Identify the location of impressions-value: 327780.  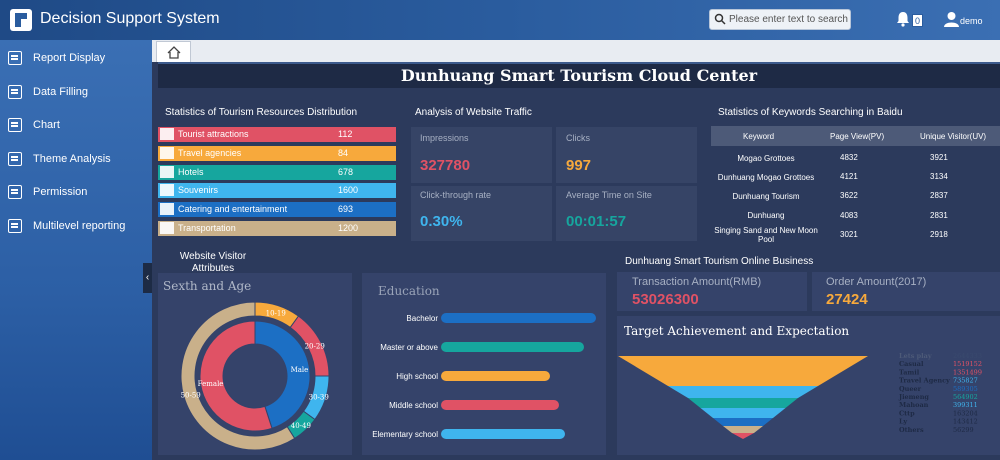
(445, 165).